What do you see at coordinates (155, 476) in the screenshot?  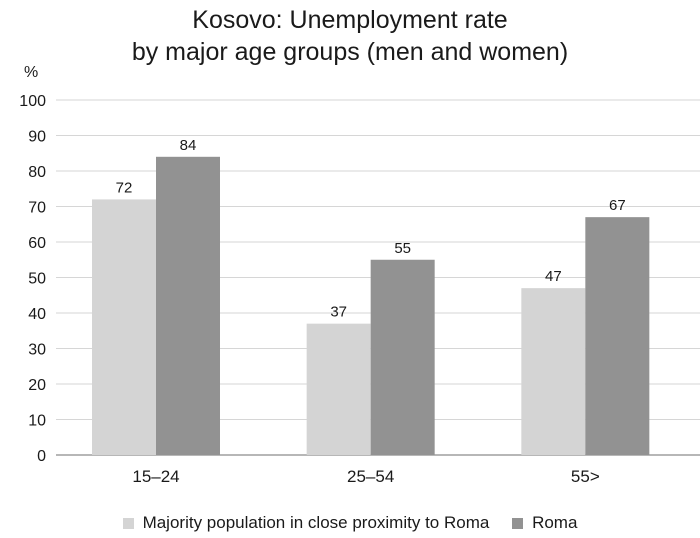 I see `x-tick-label: 15–24` at bounding box center [155, 476].